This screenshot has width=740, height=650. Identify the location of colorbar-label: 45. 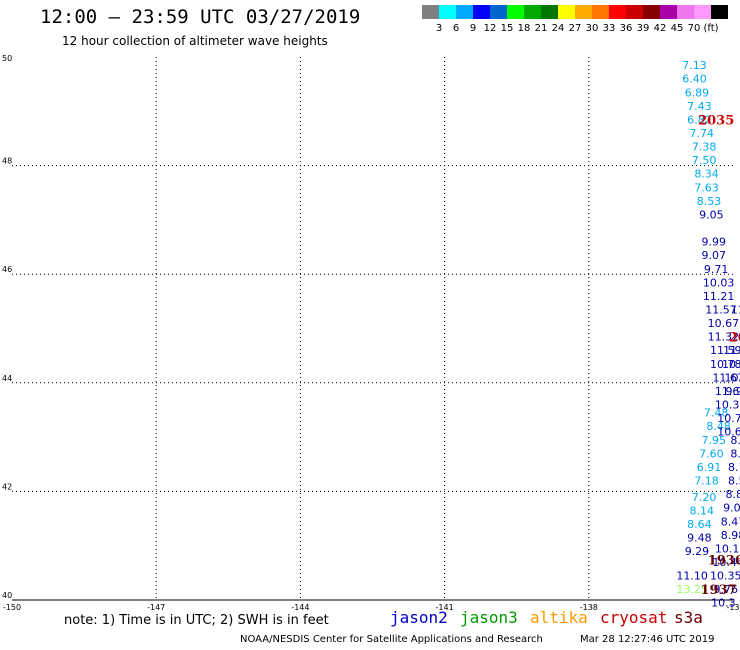
(677, 28).